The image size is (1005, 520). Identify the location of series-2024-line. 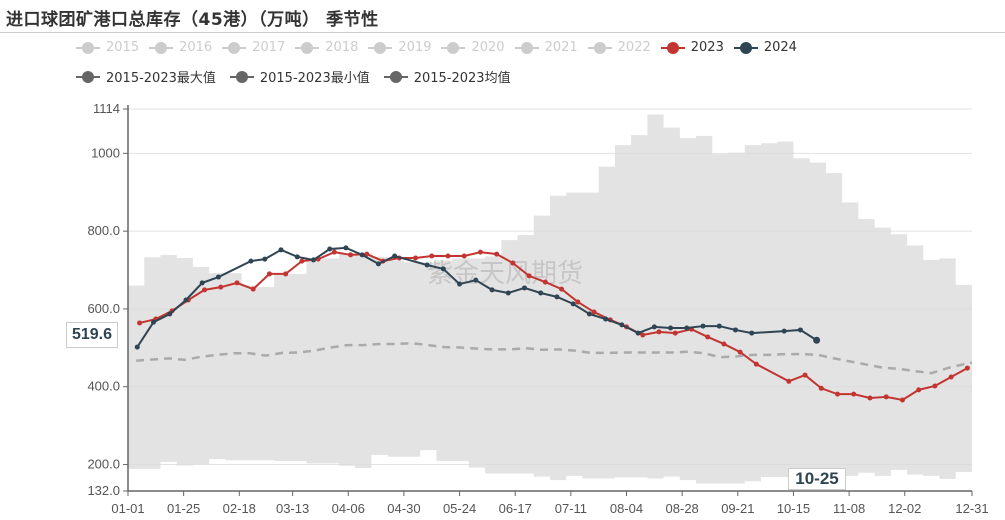
(477, 297).